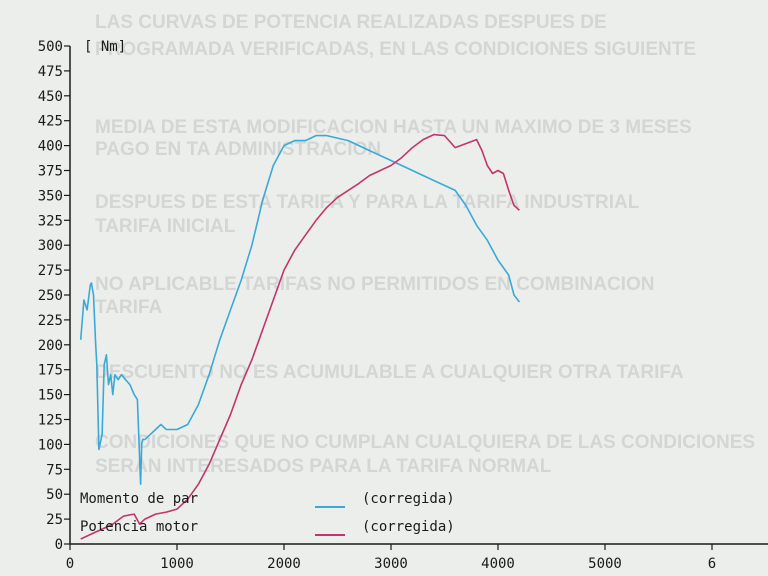 The image size is (768, 576). What do you see at coordinates (605, 564) in the screenshot?
I see `x-tick-label: 5000` at bounding box center [605, 564].